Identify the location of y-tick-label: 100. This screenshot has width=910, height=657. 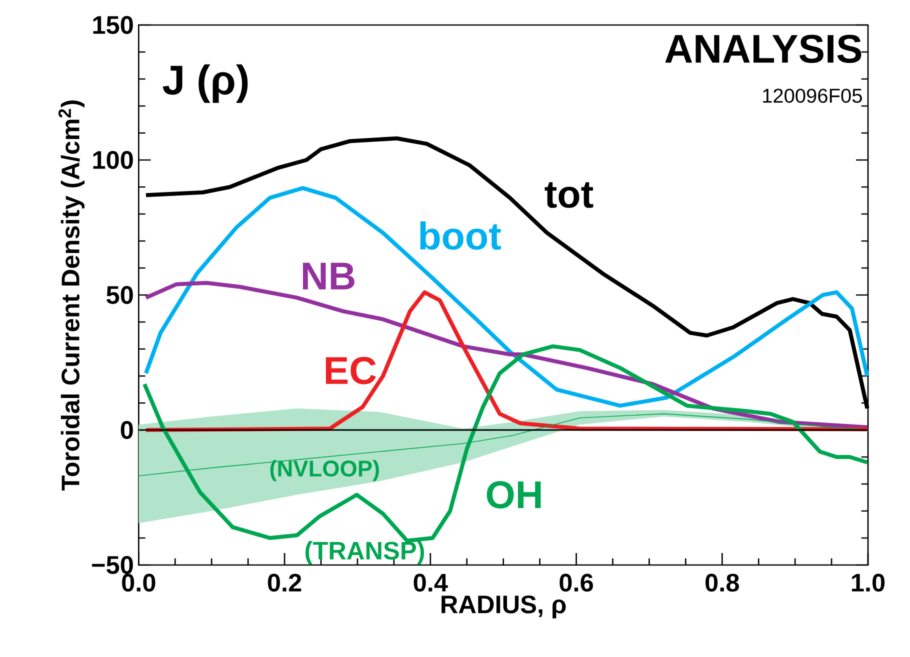
(113, 160).